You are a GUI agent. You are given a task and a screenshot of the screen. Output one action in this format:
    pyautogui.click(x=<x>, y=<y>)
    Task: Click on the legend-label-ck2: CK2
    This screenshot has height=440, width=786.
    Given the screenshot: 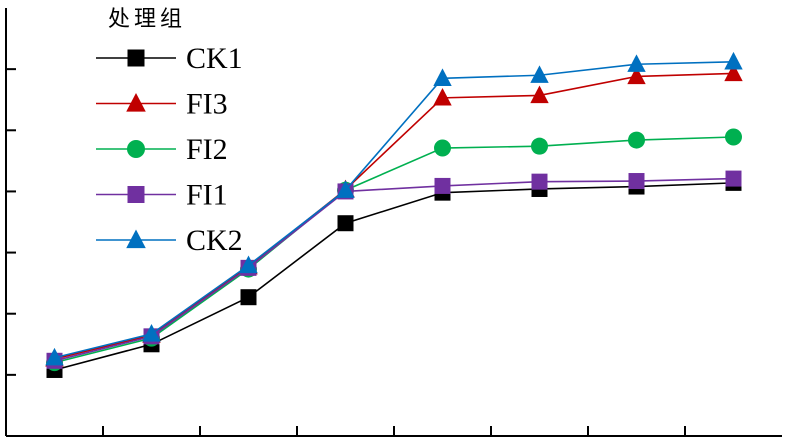 What is the action you would take?
    pyautogui.click(x=214, y=240)
    